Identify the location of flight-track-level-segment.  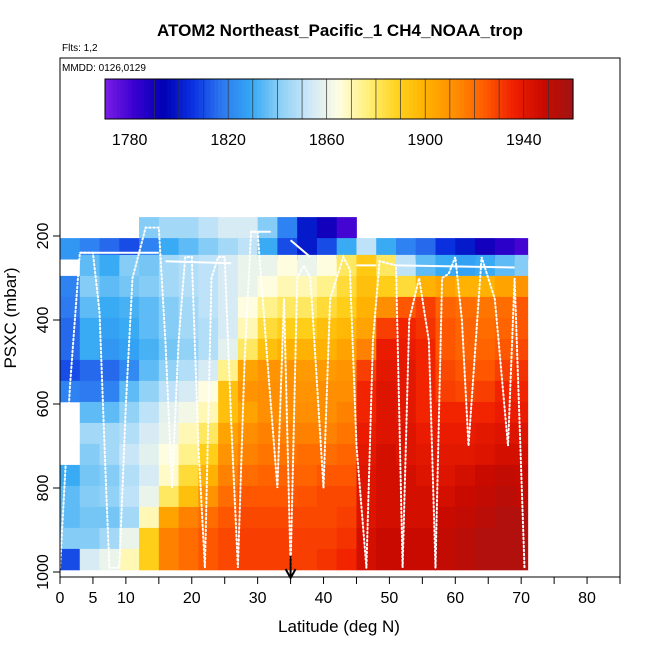
(198, 262).